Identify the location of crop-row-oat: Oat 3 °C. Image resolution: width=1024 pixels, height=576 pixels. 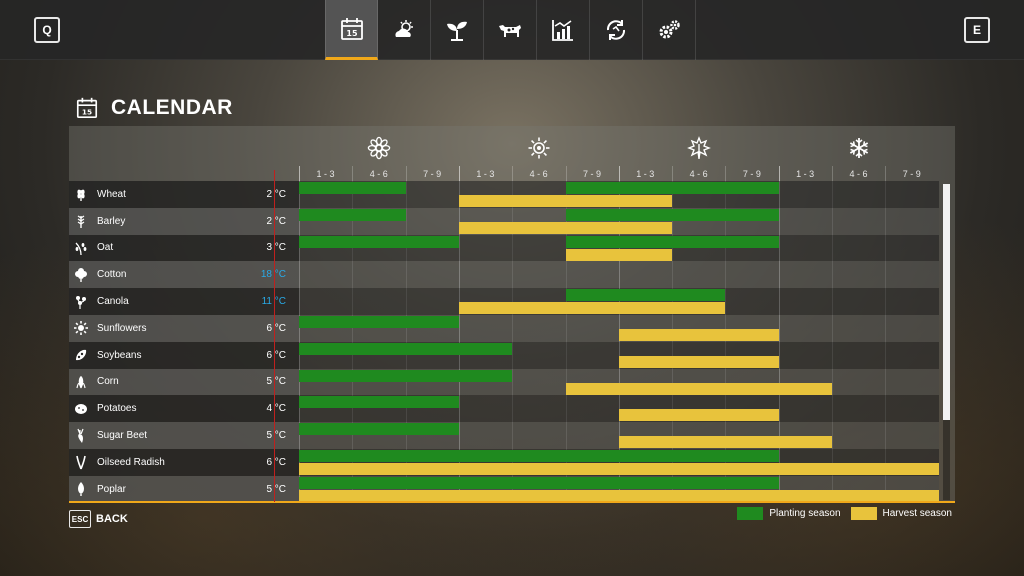
(504, 248).